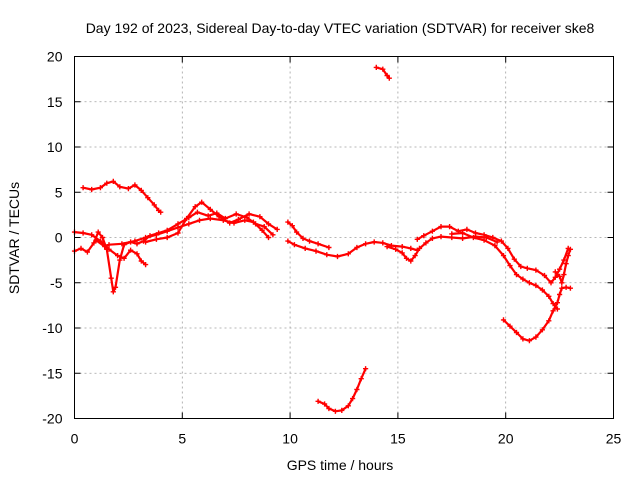 Image resolution: width=640 pixels, height=480 pixels. I want to click on y-axis-title: SDTVAR / TECUs, so click(14, 238).